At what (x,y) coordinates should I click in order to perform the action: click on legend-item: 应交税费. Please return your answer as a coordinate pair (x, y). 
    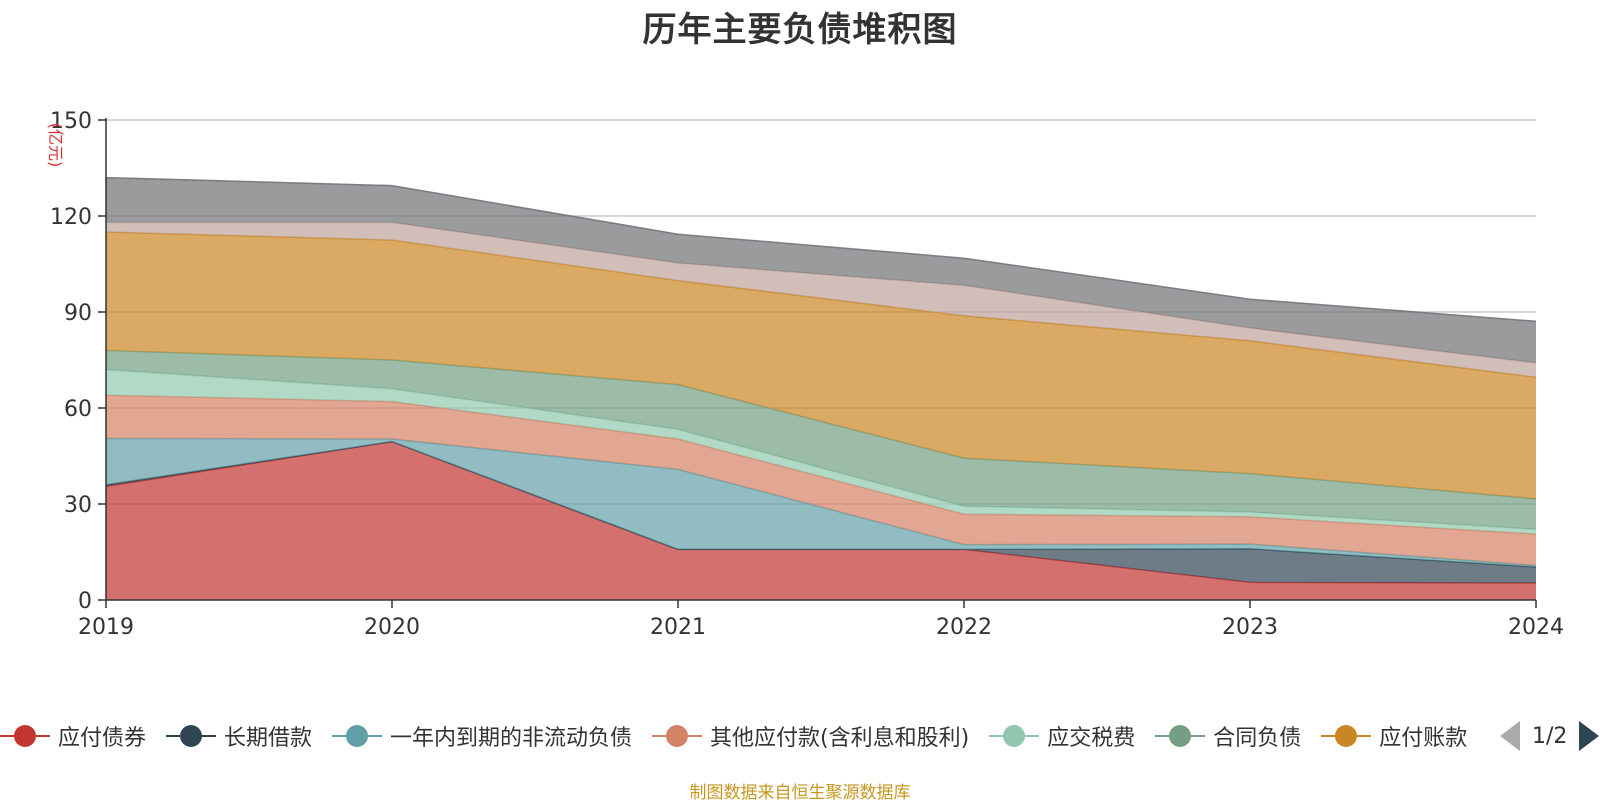
    Looking at the image, I should click on (1062, 736).